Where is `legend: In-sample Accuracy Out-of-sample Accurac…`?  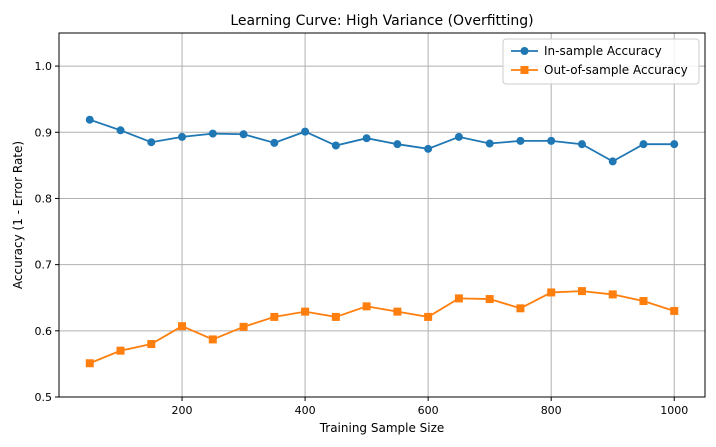
legend: In-sample Accuracy Out-of-sample Accurac… is located at coordinates (601, 61).